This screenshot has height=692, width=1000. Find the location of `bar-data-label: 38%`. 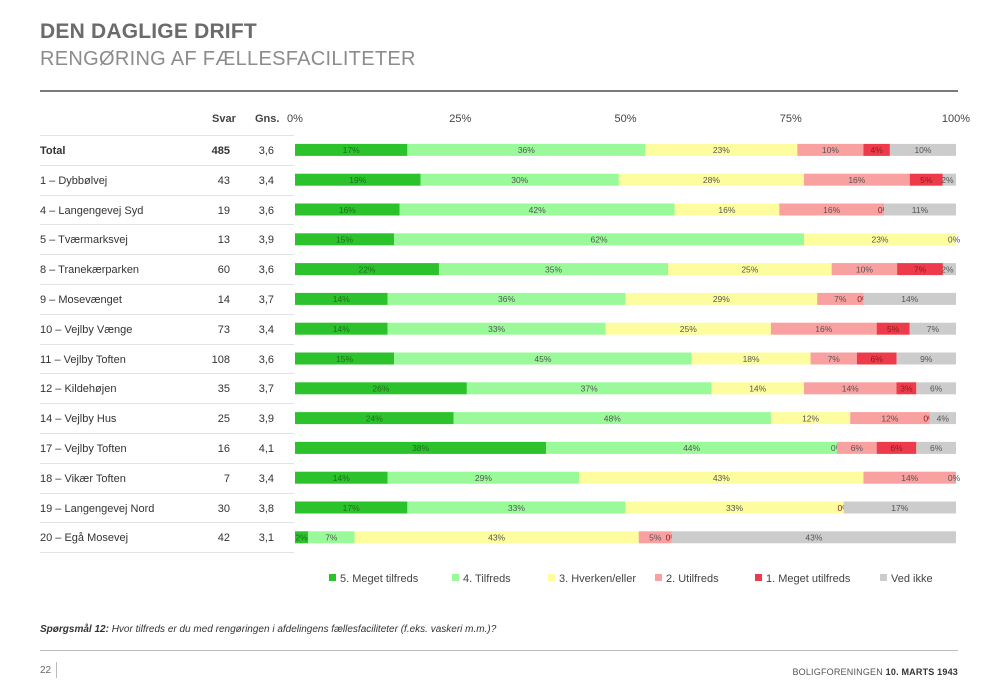

bar-data-label: 38% is located at coordinates (420, 448).